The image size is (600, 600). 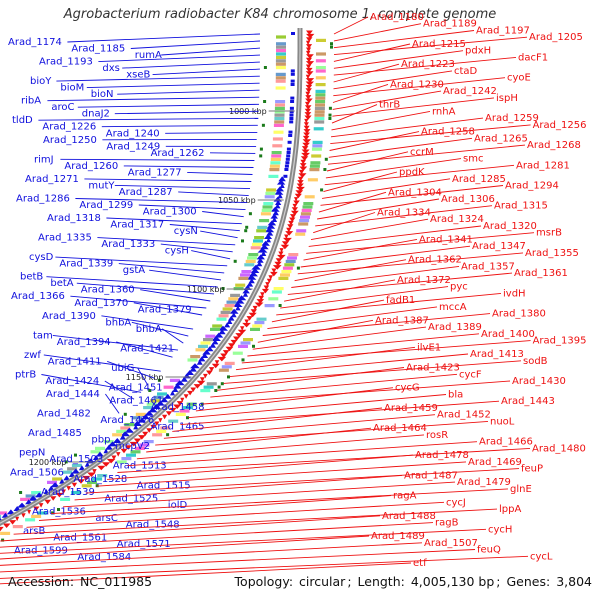 I want to click on gene-label: ivdH, so click(x=514, y=293).